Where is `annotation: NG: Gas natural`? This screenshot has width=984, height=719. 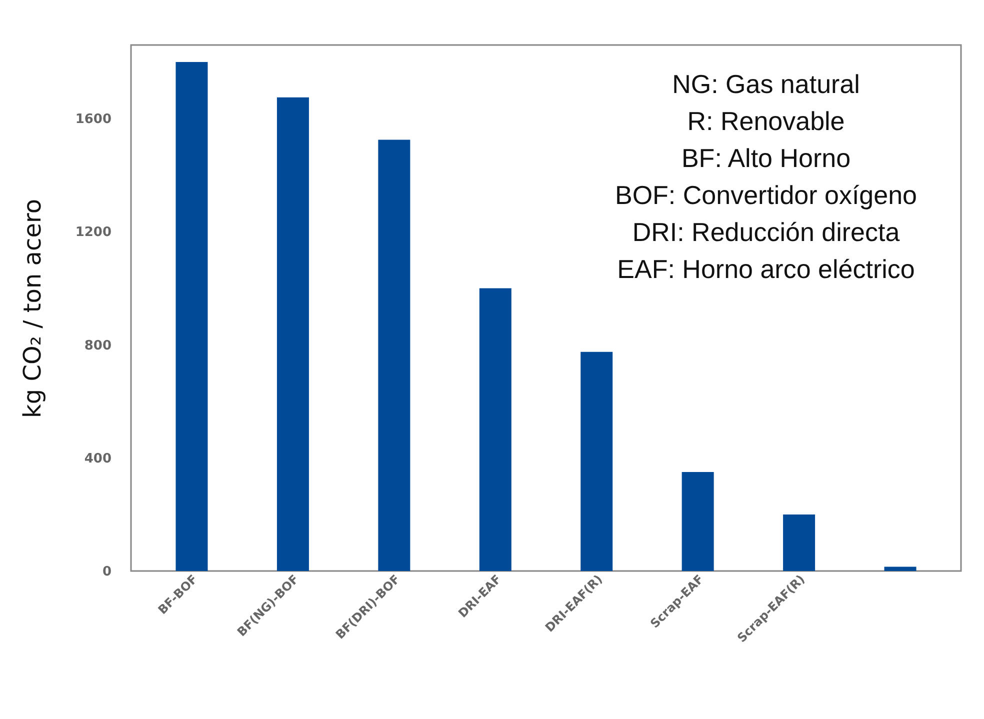 annotation: NG: Gas natural is located at coordinates (766, 84).